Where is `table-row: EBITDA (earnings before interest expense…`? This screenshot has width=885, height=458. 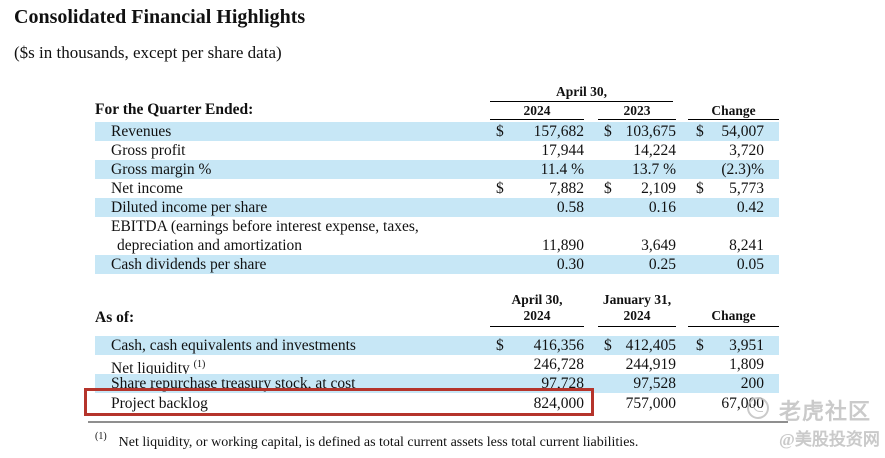 table-row: EBITDA (earnings before interest expense… is located at coordinates (437, 236).